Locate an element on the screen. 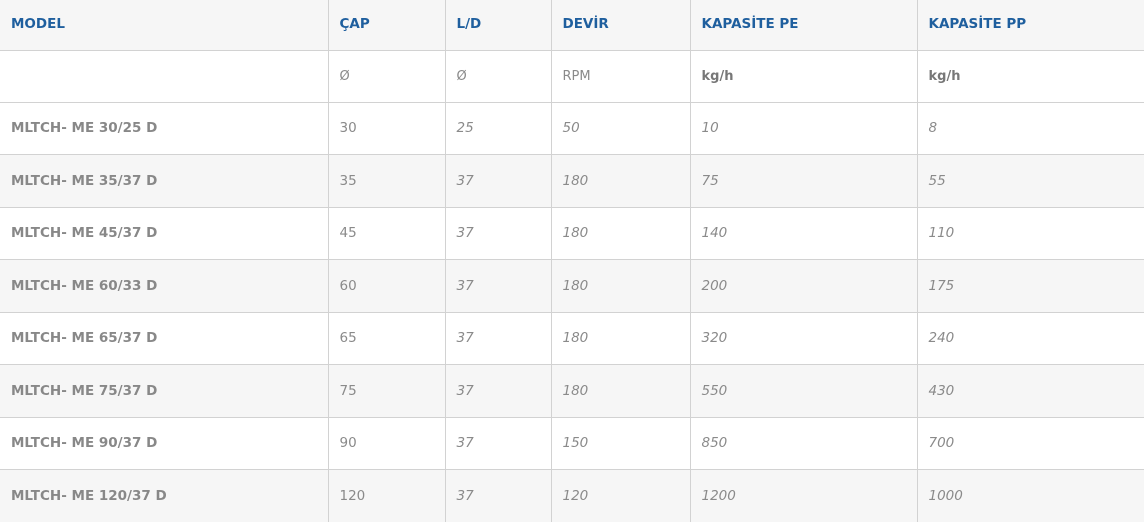 This screenshot has height=524, width=1144. model-cell: MLTCH- ME 75/37 D is located at coordinates (164, 391).